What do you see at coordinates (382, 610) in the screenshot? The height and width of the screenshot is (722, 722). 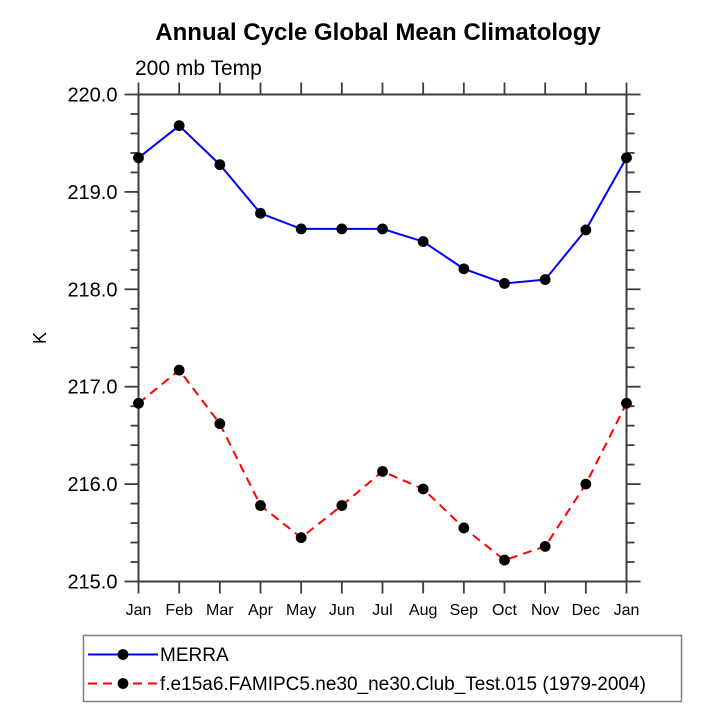 I see `x-tick-label: Jul` at bounding box center [382, 610].